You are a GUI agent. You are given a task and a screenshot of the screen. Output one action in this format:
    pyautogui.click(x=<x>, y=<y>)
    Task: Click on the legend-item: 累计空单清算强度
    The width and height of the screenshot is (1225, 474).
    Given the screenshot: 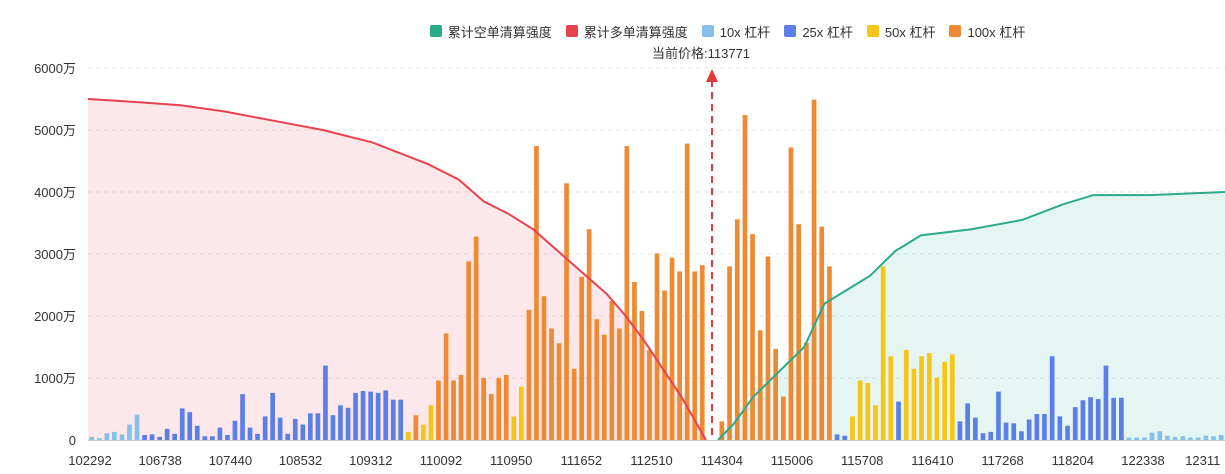 What is the action you would take?
    pyautogui.click(x=490, y=31)
    